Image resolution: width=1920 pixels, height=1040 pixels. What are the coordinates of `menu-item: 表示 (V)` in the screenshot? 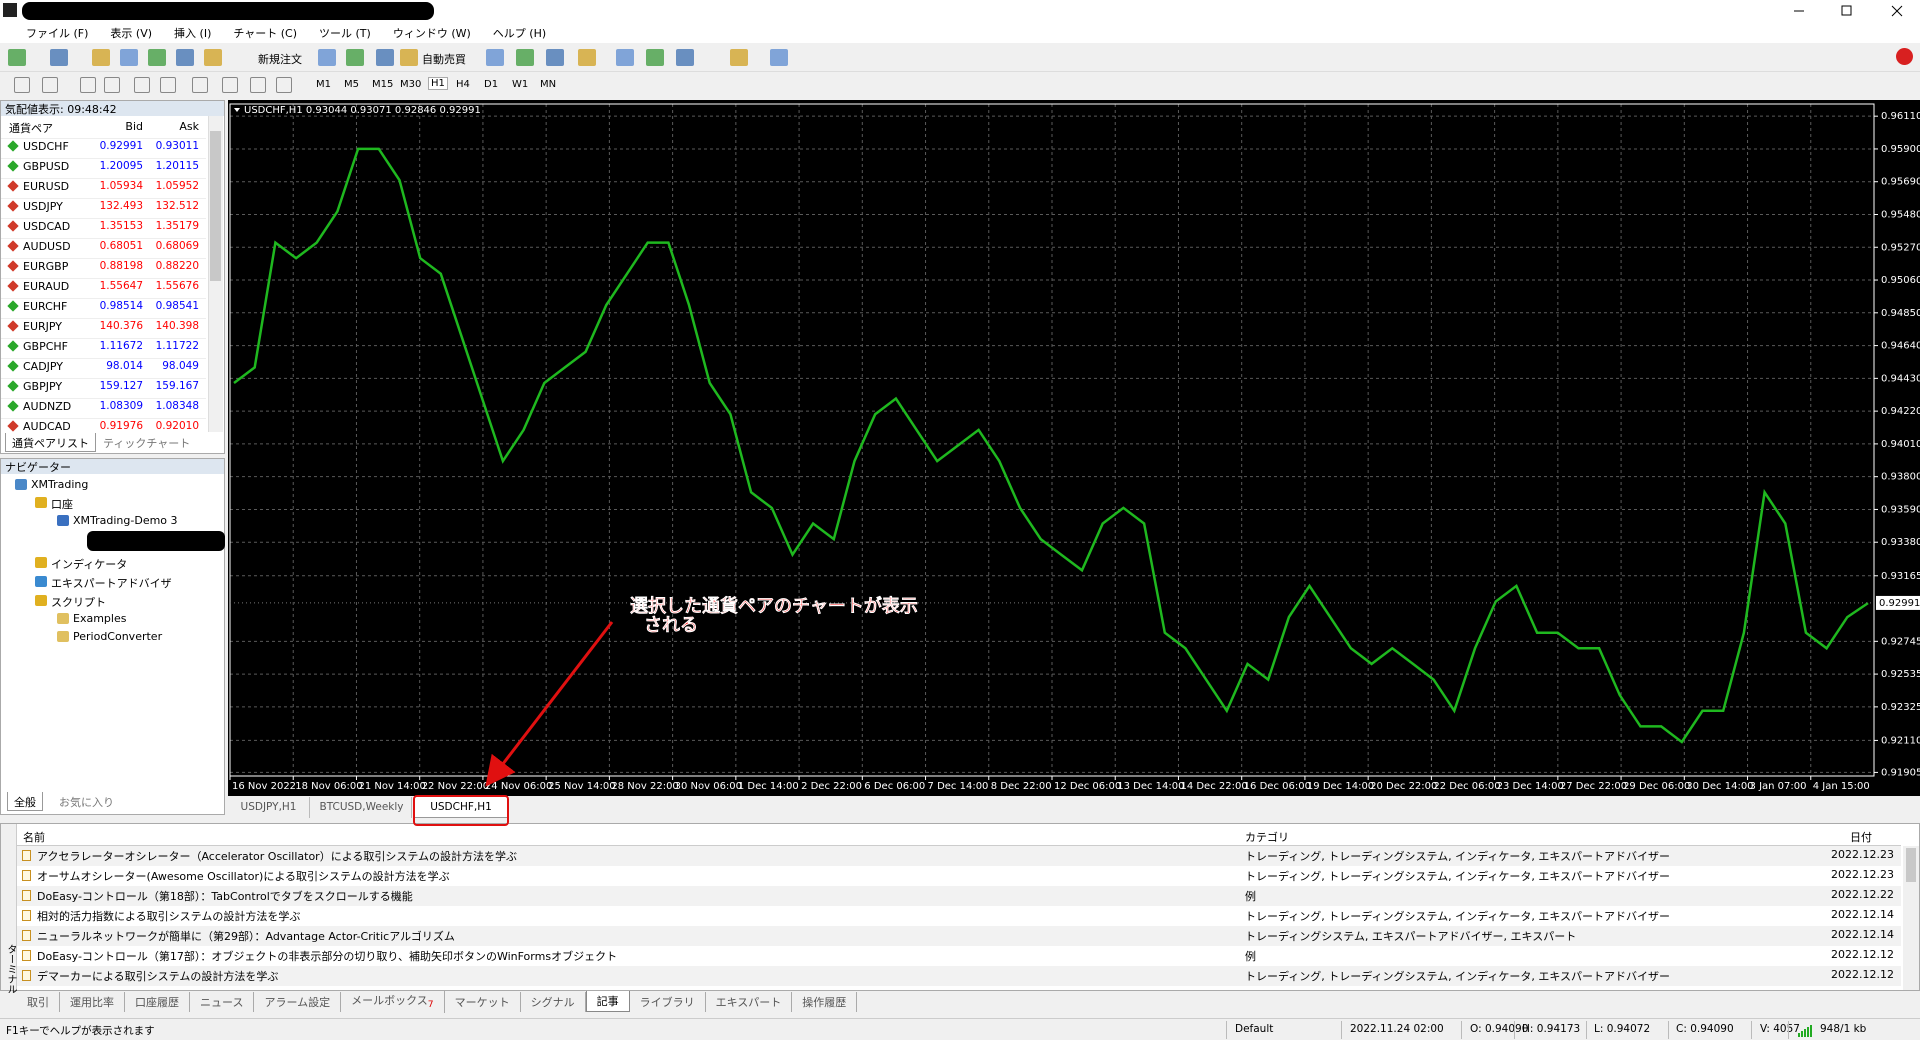 It's located at (131, 33).